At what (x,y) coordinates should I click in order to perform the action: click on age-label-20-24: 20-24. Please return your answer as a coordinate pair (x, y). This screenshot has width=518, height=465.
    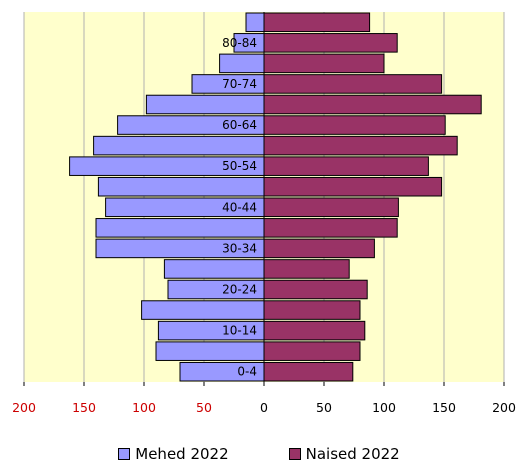
    Looking at the image, I should click on (239, 290).